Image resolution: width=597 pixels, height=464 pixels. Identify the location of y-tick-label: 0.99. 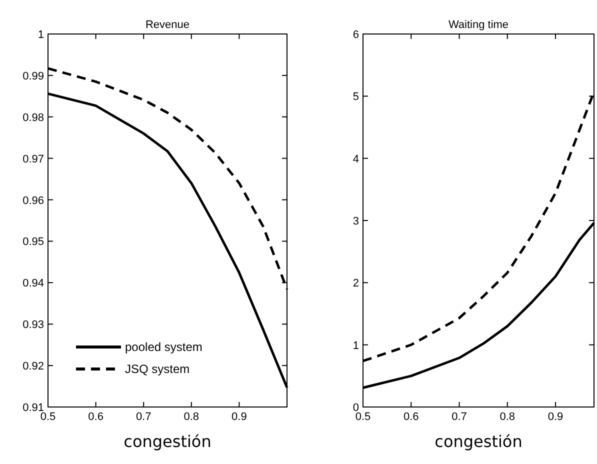
(33, 76).